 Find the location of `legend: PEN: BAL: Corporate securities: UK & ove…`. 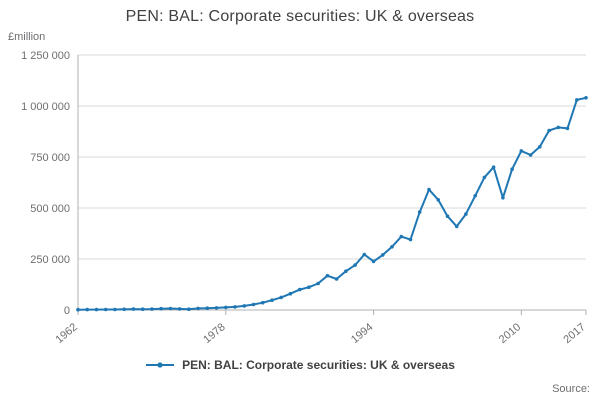

legend: PEN: BAL: Corporate securities: UK & ove… is located at coordinates (300, 365).